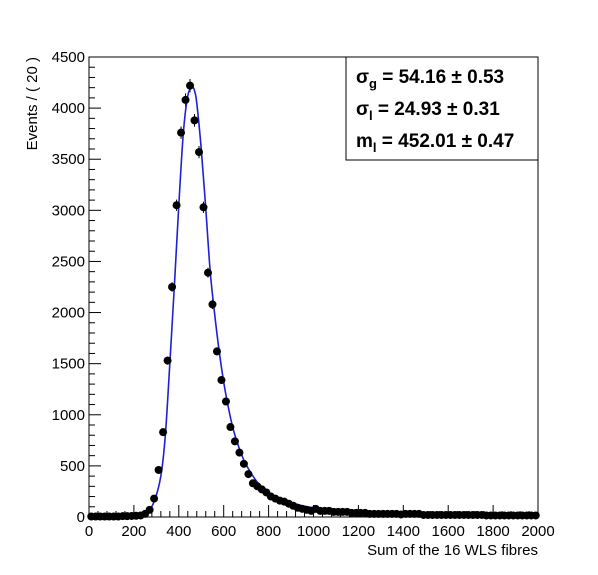  What do you see at coordinates (72, 466) in the screenshot?
I see `y-tick-label: 500` at bounding box center [72, 466].